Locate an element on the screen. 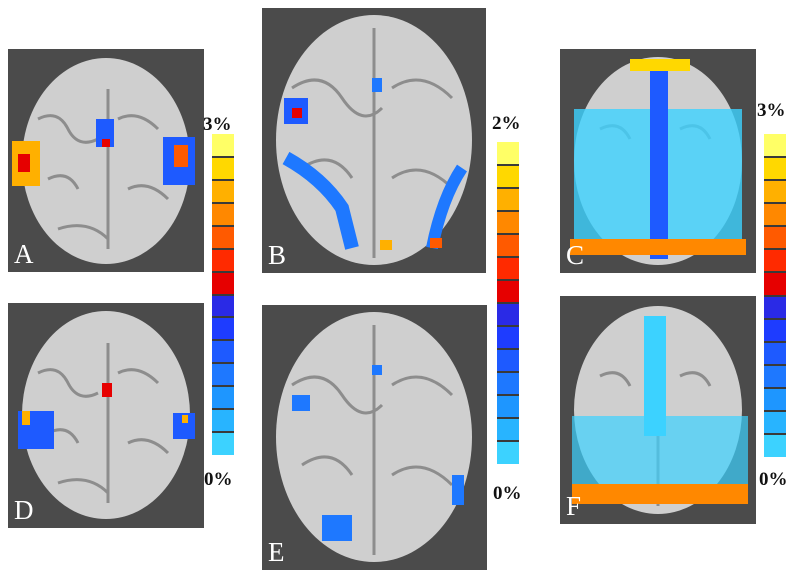  brain-slice-e-image is located at coordinates (374, 437).